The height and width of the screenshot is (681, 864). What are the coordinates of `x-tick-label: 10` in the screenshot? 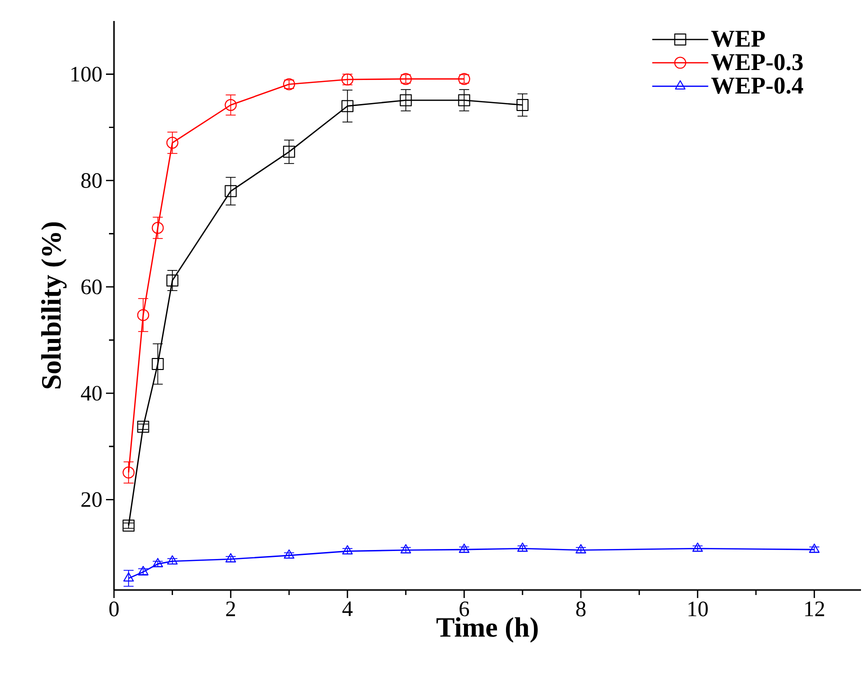 It's located at (698, 609).